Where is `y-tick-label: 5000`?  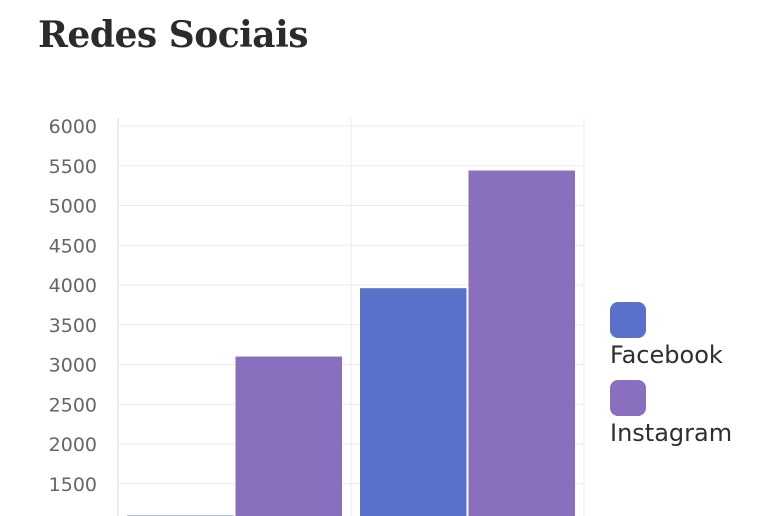 y-tick-label: 5000 is located at coordinates (73, 207).